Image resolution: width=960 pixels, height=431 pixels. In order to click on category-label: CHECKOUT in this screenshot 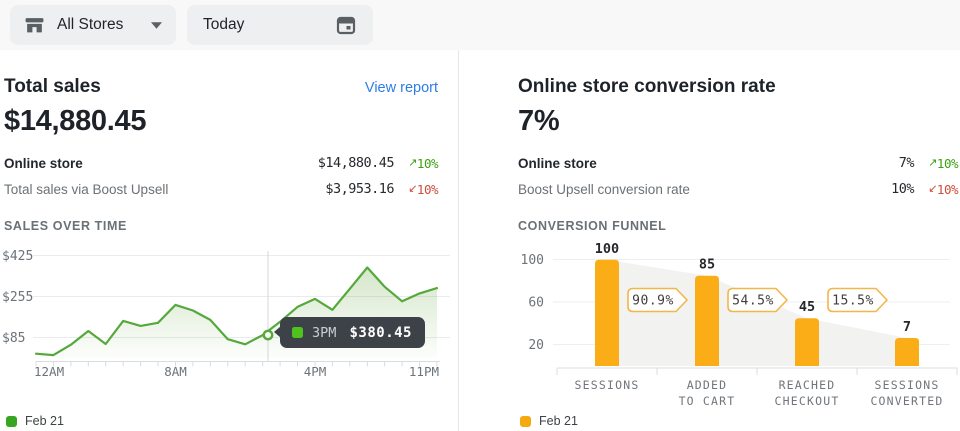, I will do `click(807, 401)`.